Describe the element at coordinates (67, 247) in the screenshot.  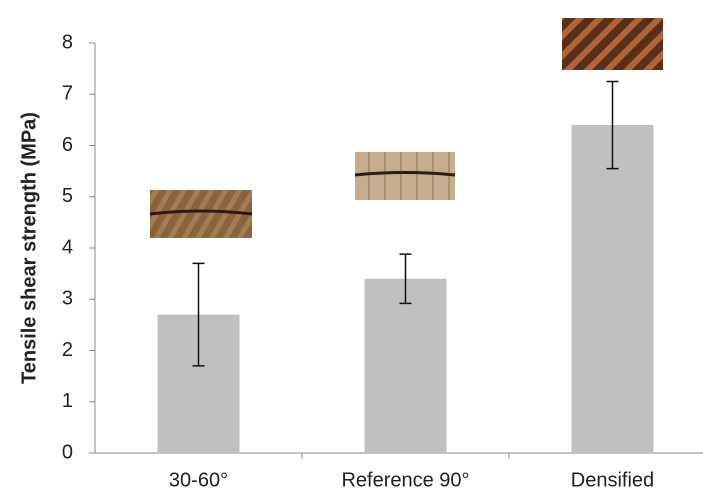
I see `y-tick-label: 4` at that location.